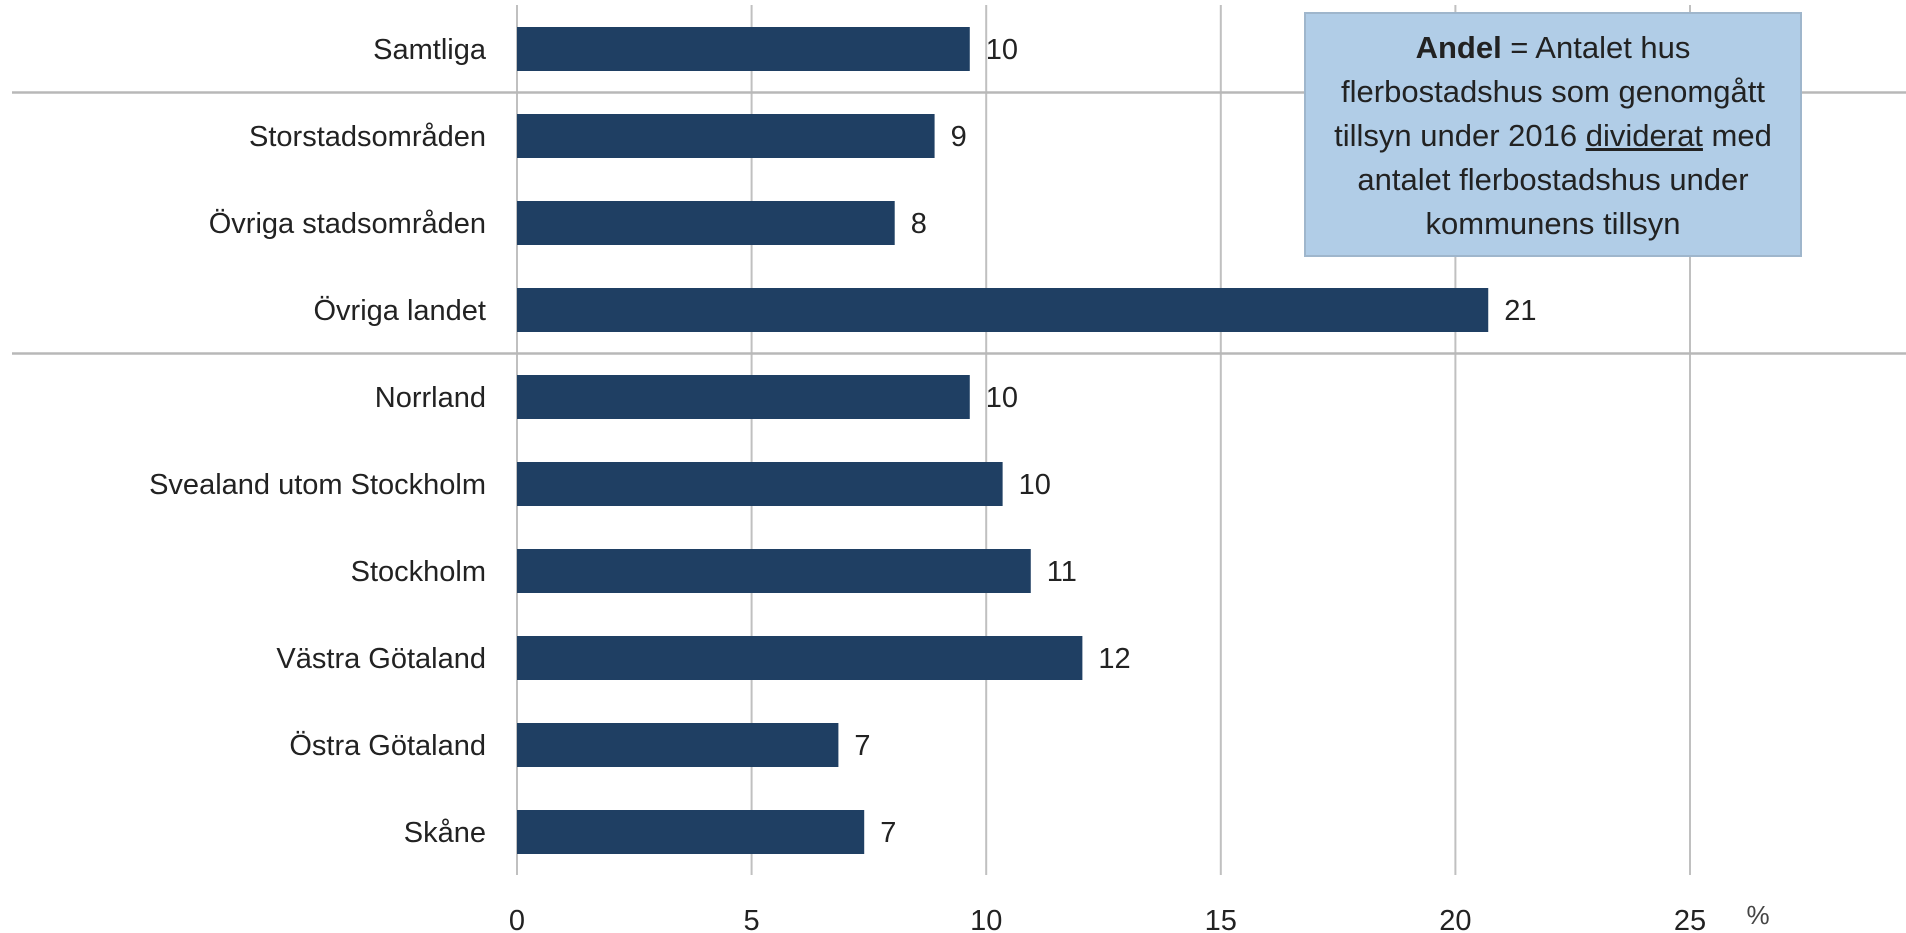 The height and width of the screenshot is (933, 1906). Describe the element at coordinates (1690, 919) in the screenshot. I see `x-tick-label-25: 25` at that location.